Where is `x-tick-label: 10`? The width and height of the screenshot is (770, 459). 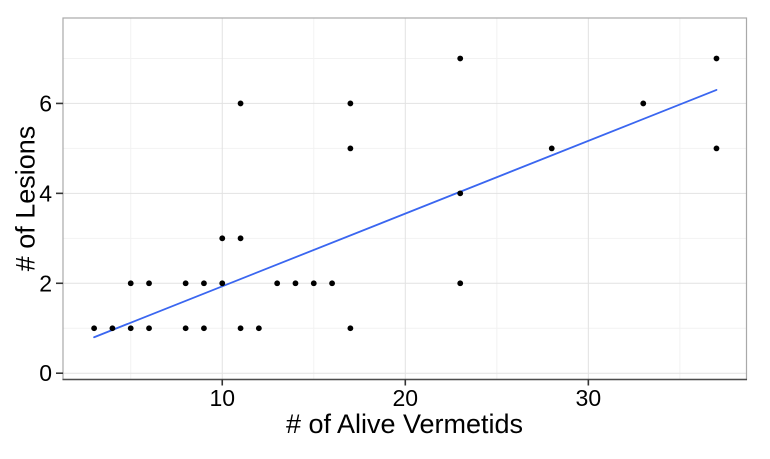
x-tick-label: 10 is located at coordinates (222, 398).